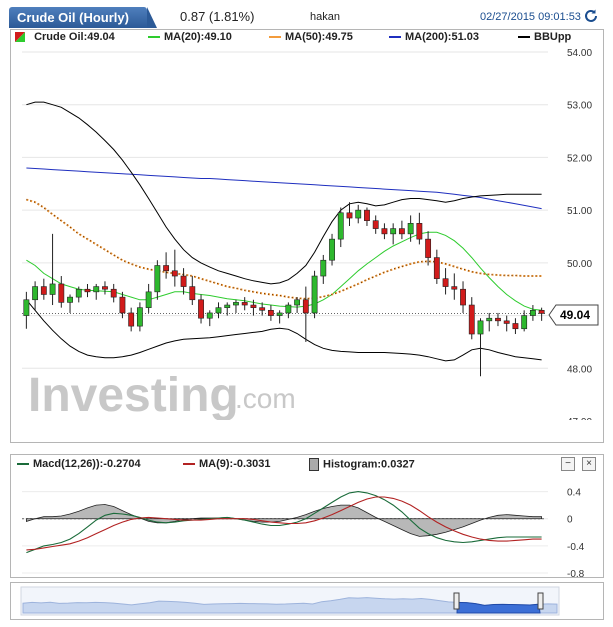 The width and height of the screenshot is (613, 627). I want to click on y-tick-label: 54.00, so click(579, 53).